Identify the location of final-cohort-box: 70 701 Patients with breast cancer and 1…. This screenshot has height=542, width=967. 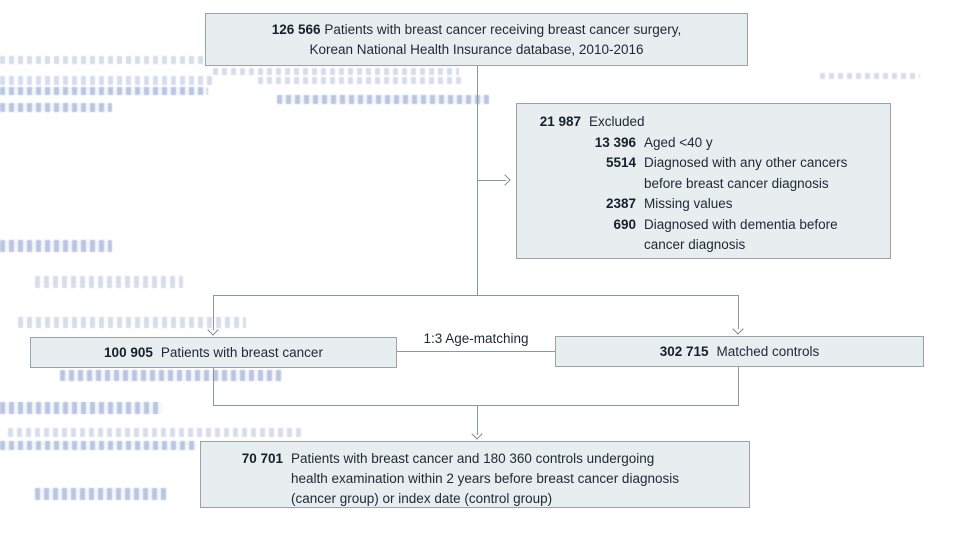
(475, 474).